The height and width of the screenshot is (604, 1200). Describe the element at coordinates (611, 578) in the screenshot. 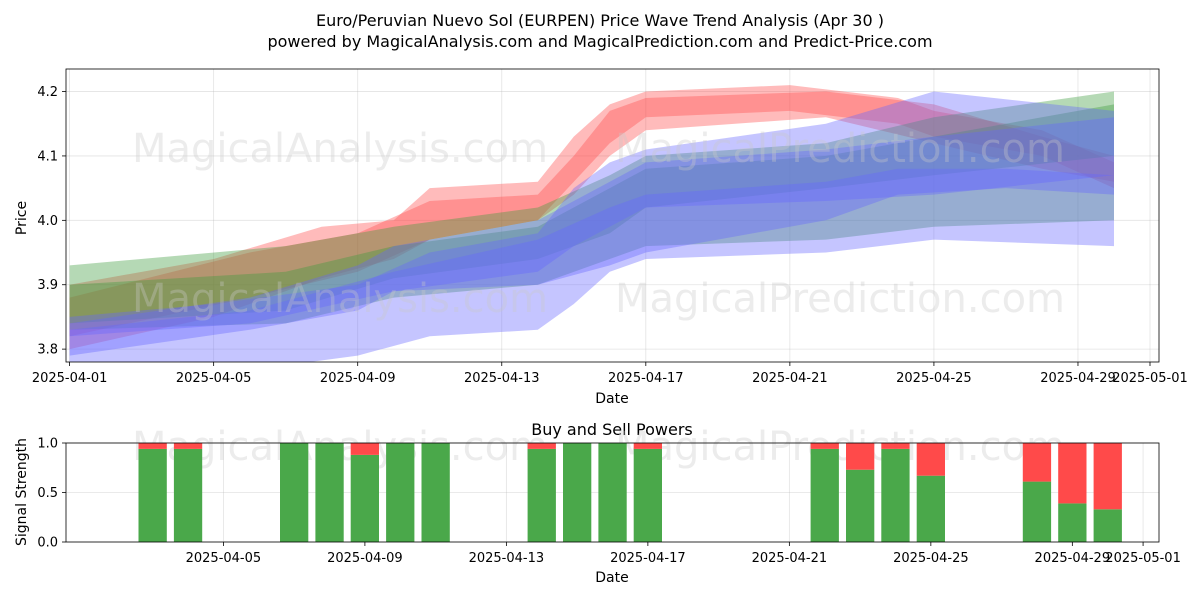

I see `signal-x-axis-label: Date` at that location.